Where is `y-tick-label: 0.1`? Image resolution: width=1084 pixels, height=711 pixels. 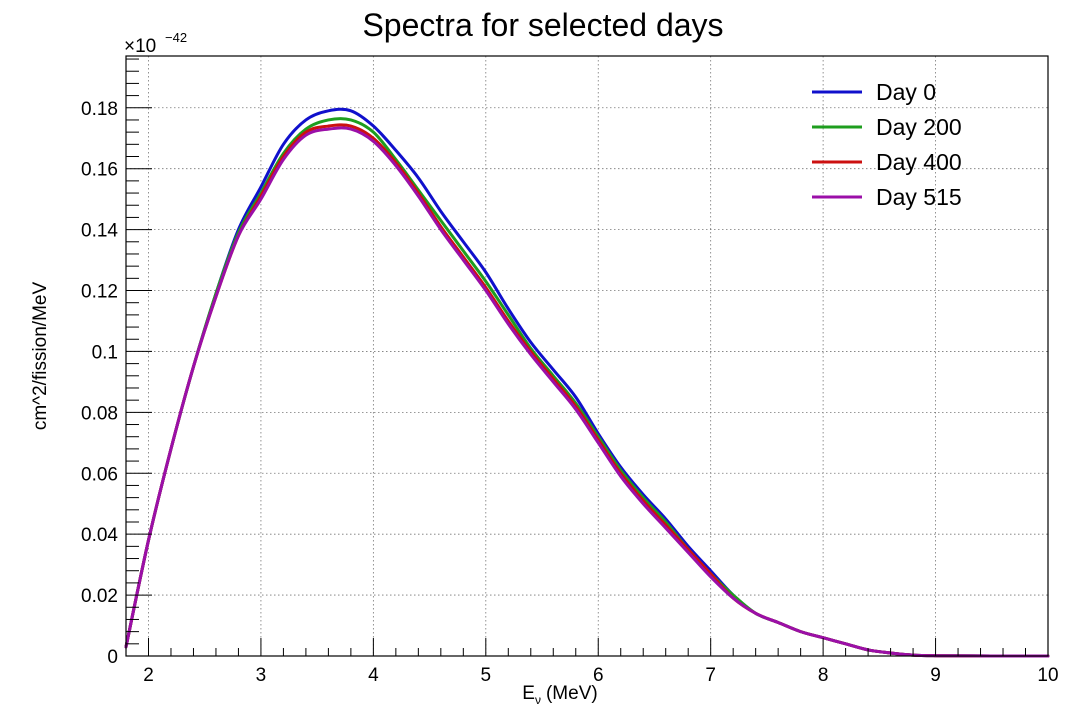 y-tick-label: 0.1 is located at coordinates (105, 352).